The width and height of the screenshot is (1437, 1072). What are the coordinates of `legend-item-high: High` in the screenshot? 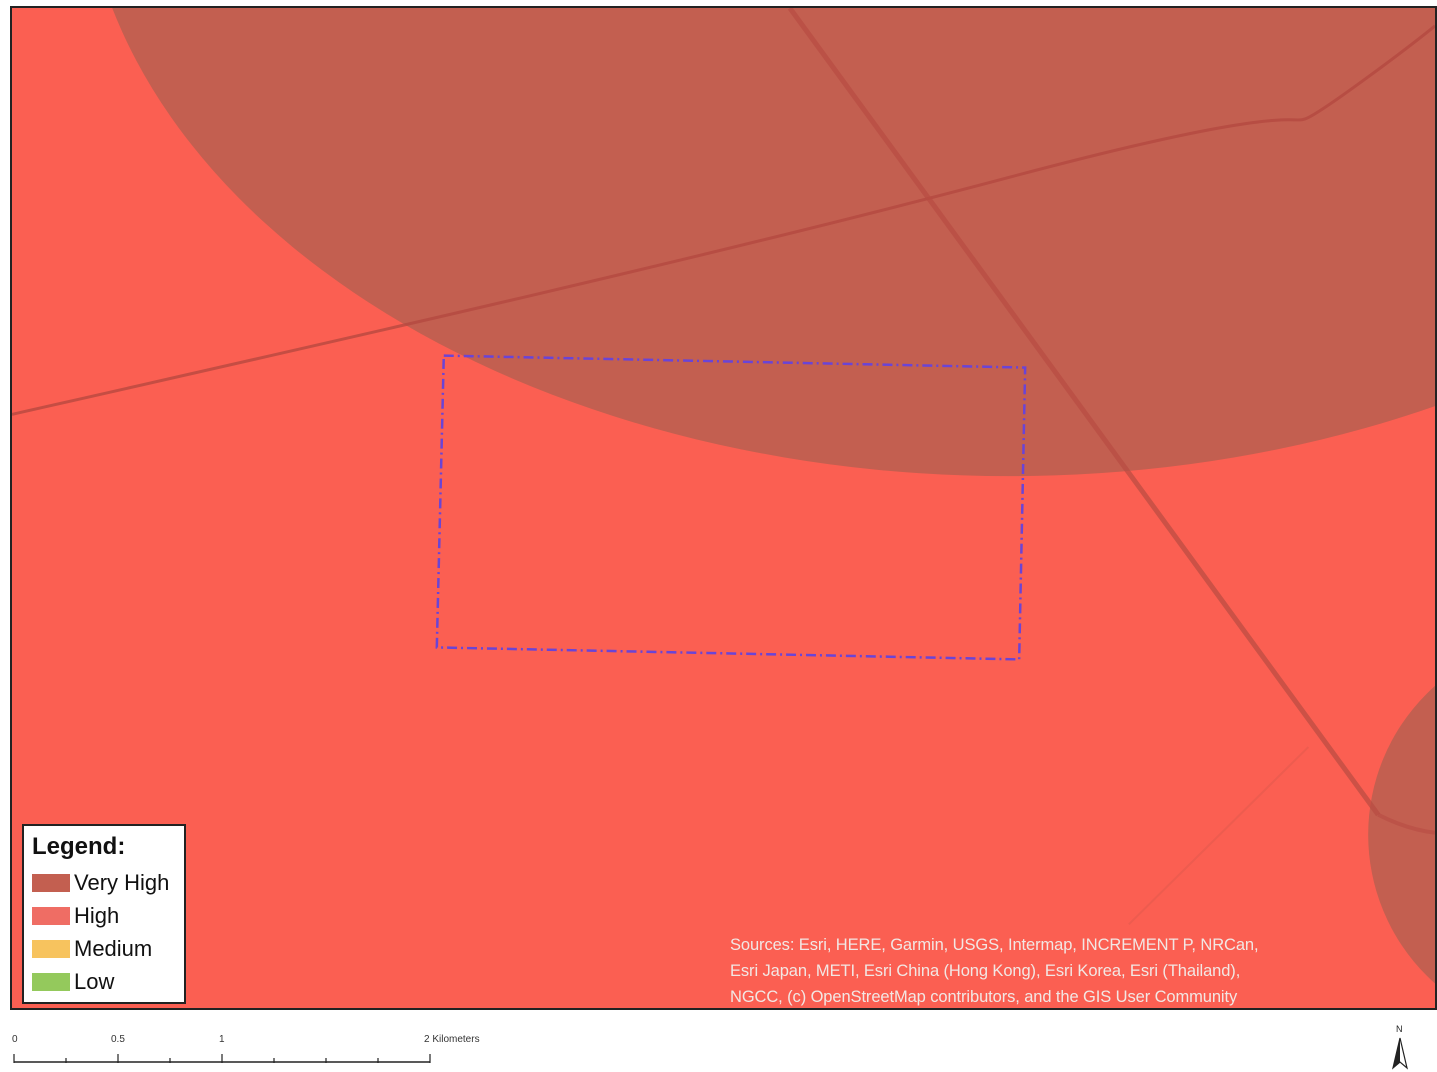 It's located at (108, 915).